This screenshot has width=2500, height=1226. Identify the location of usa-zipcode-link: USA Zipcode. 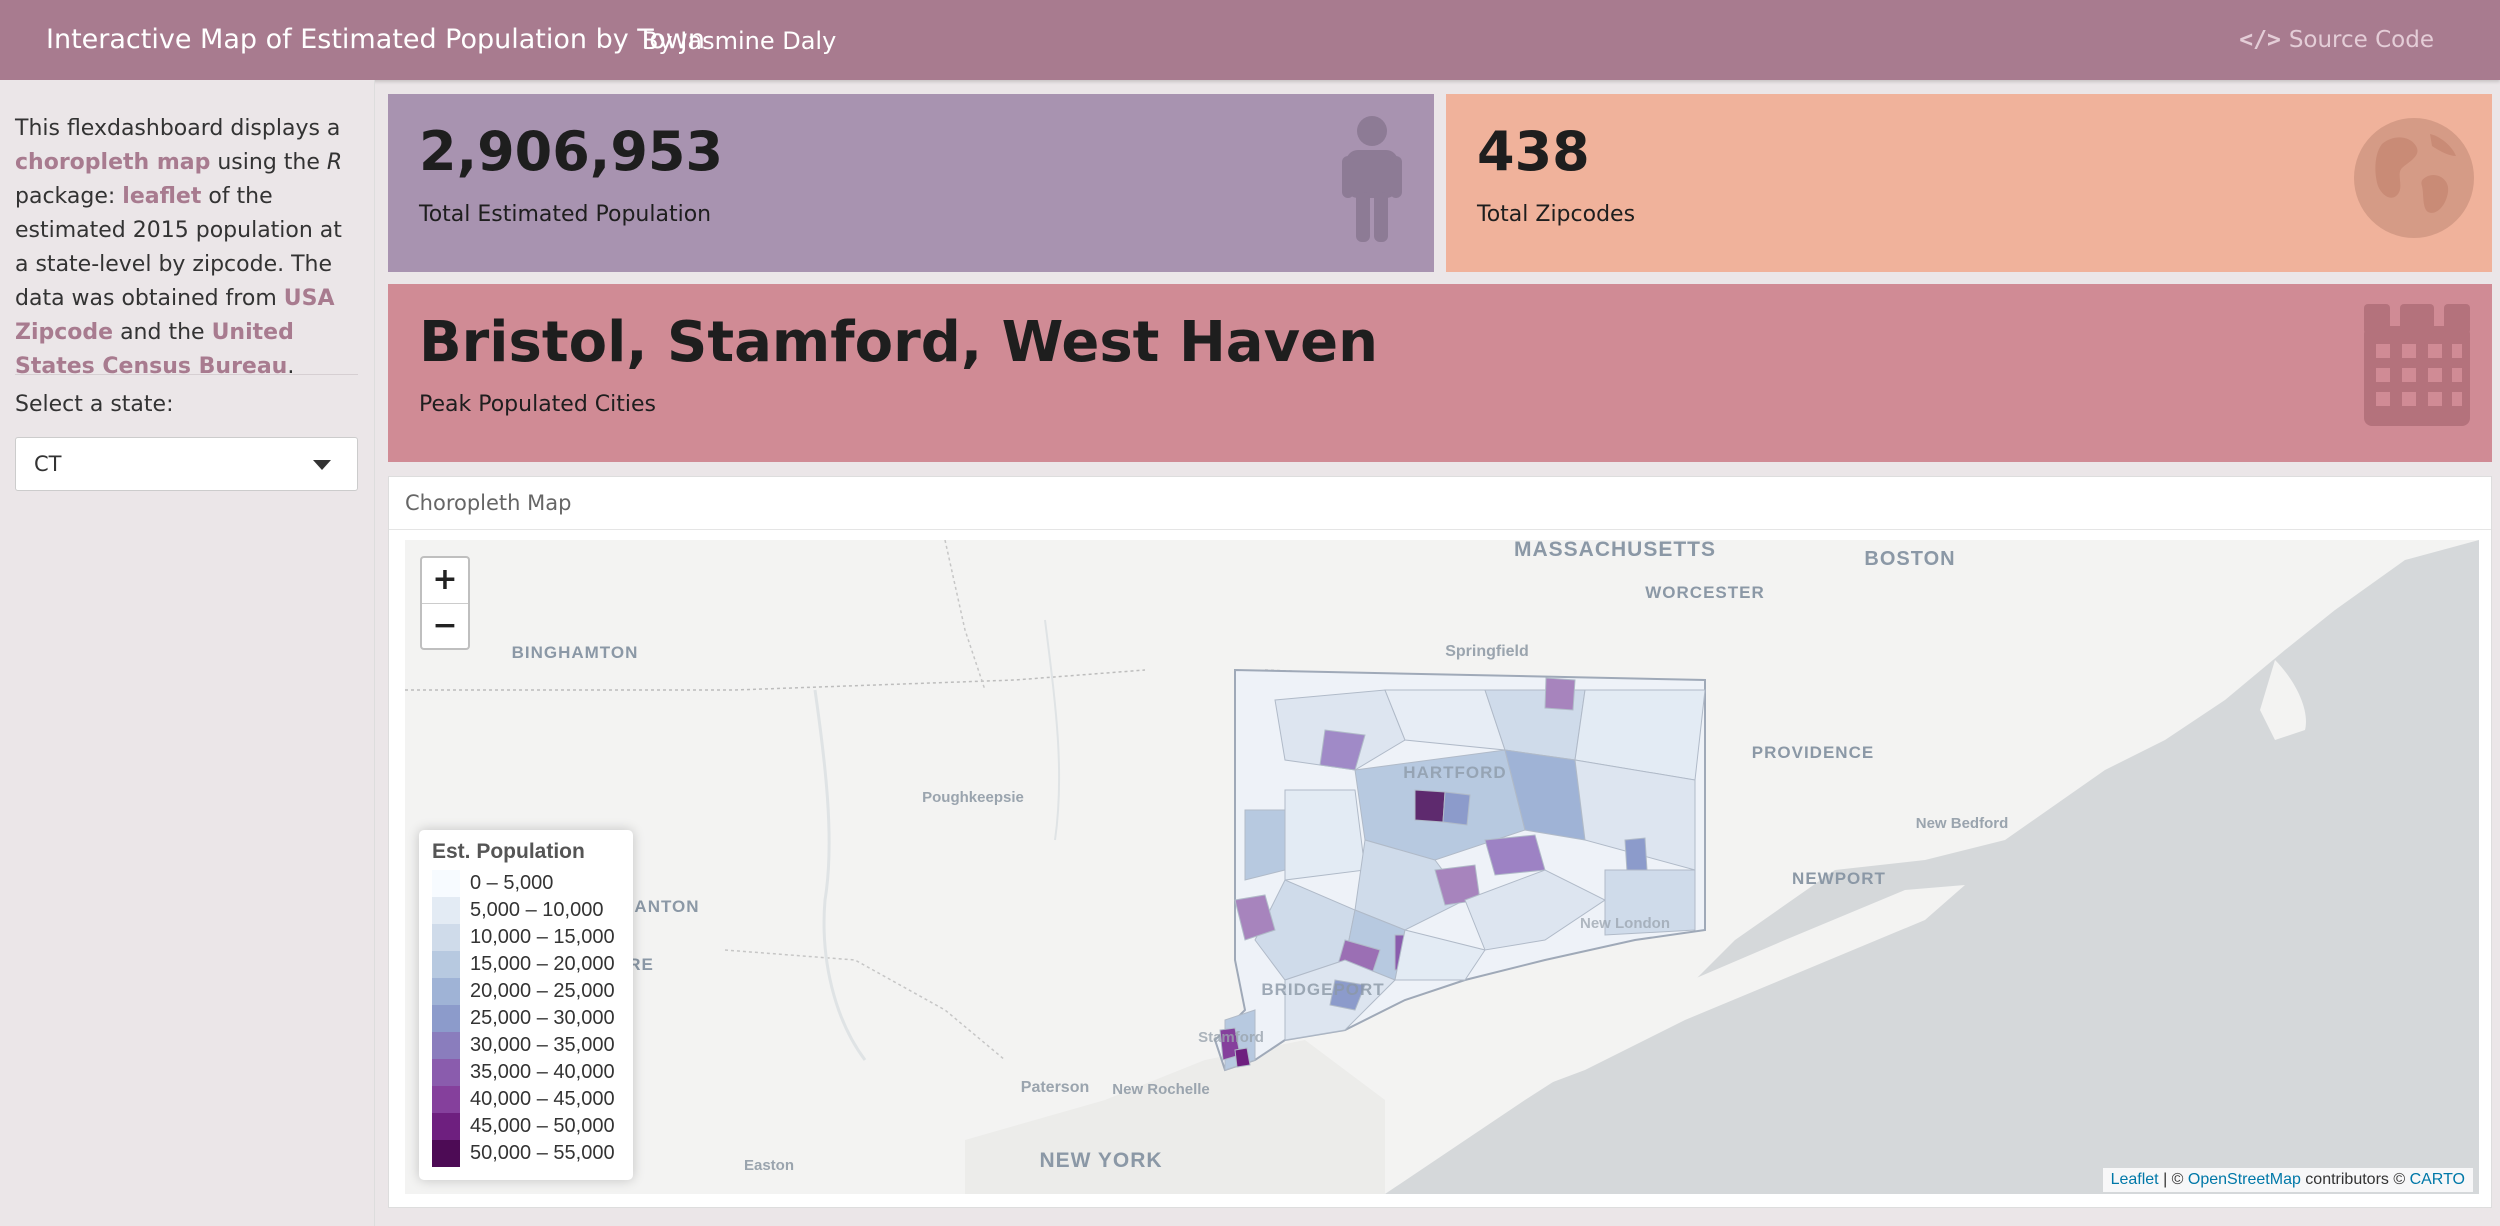
(175, 315).